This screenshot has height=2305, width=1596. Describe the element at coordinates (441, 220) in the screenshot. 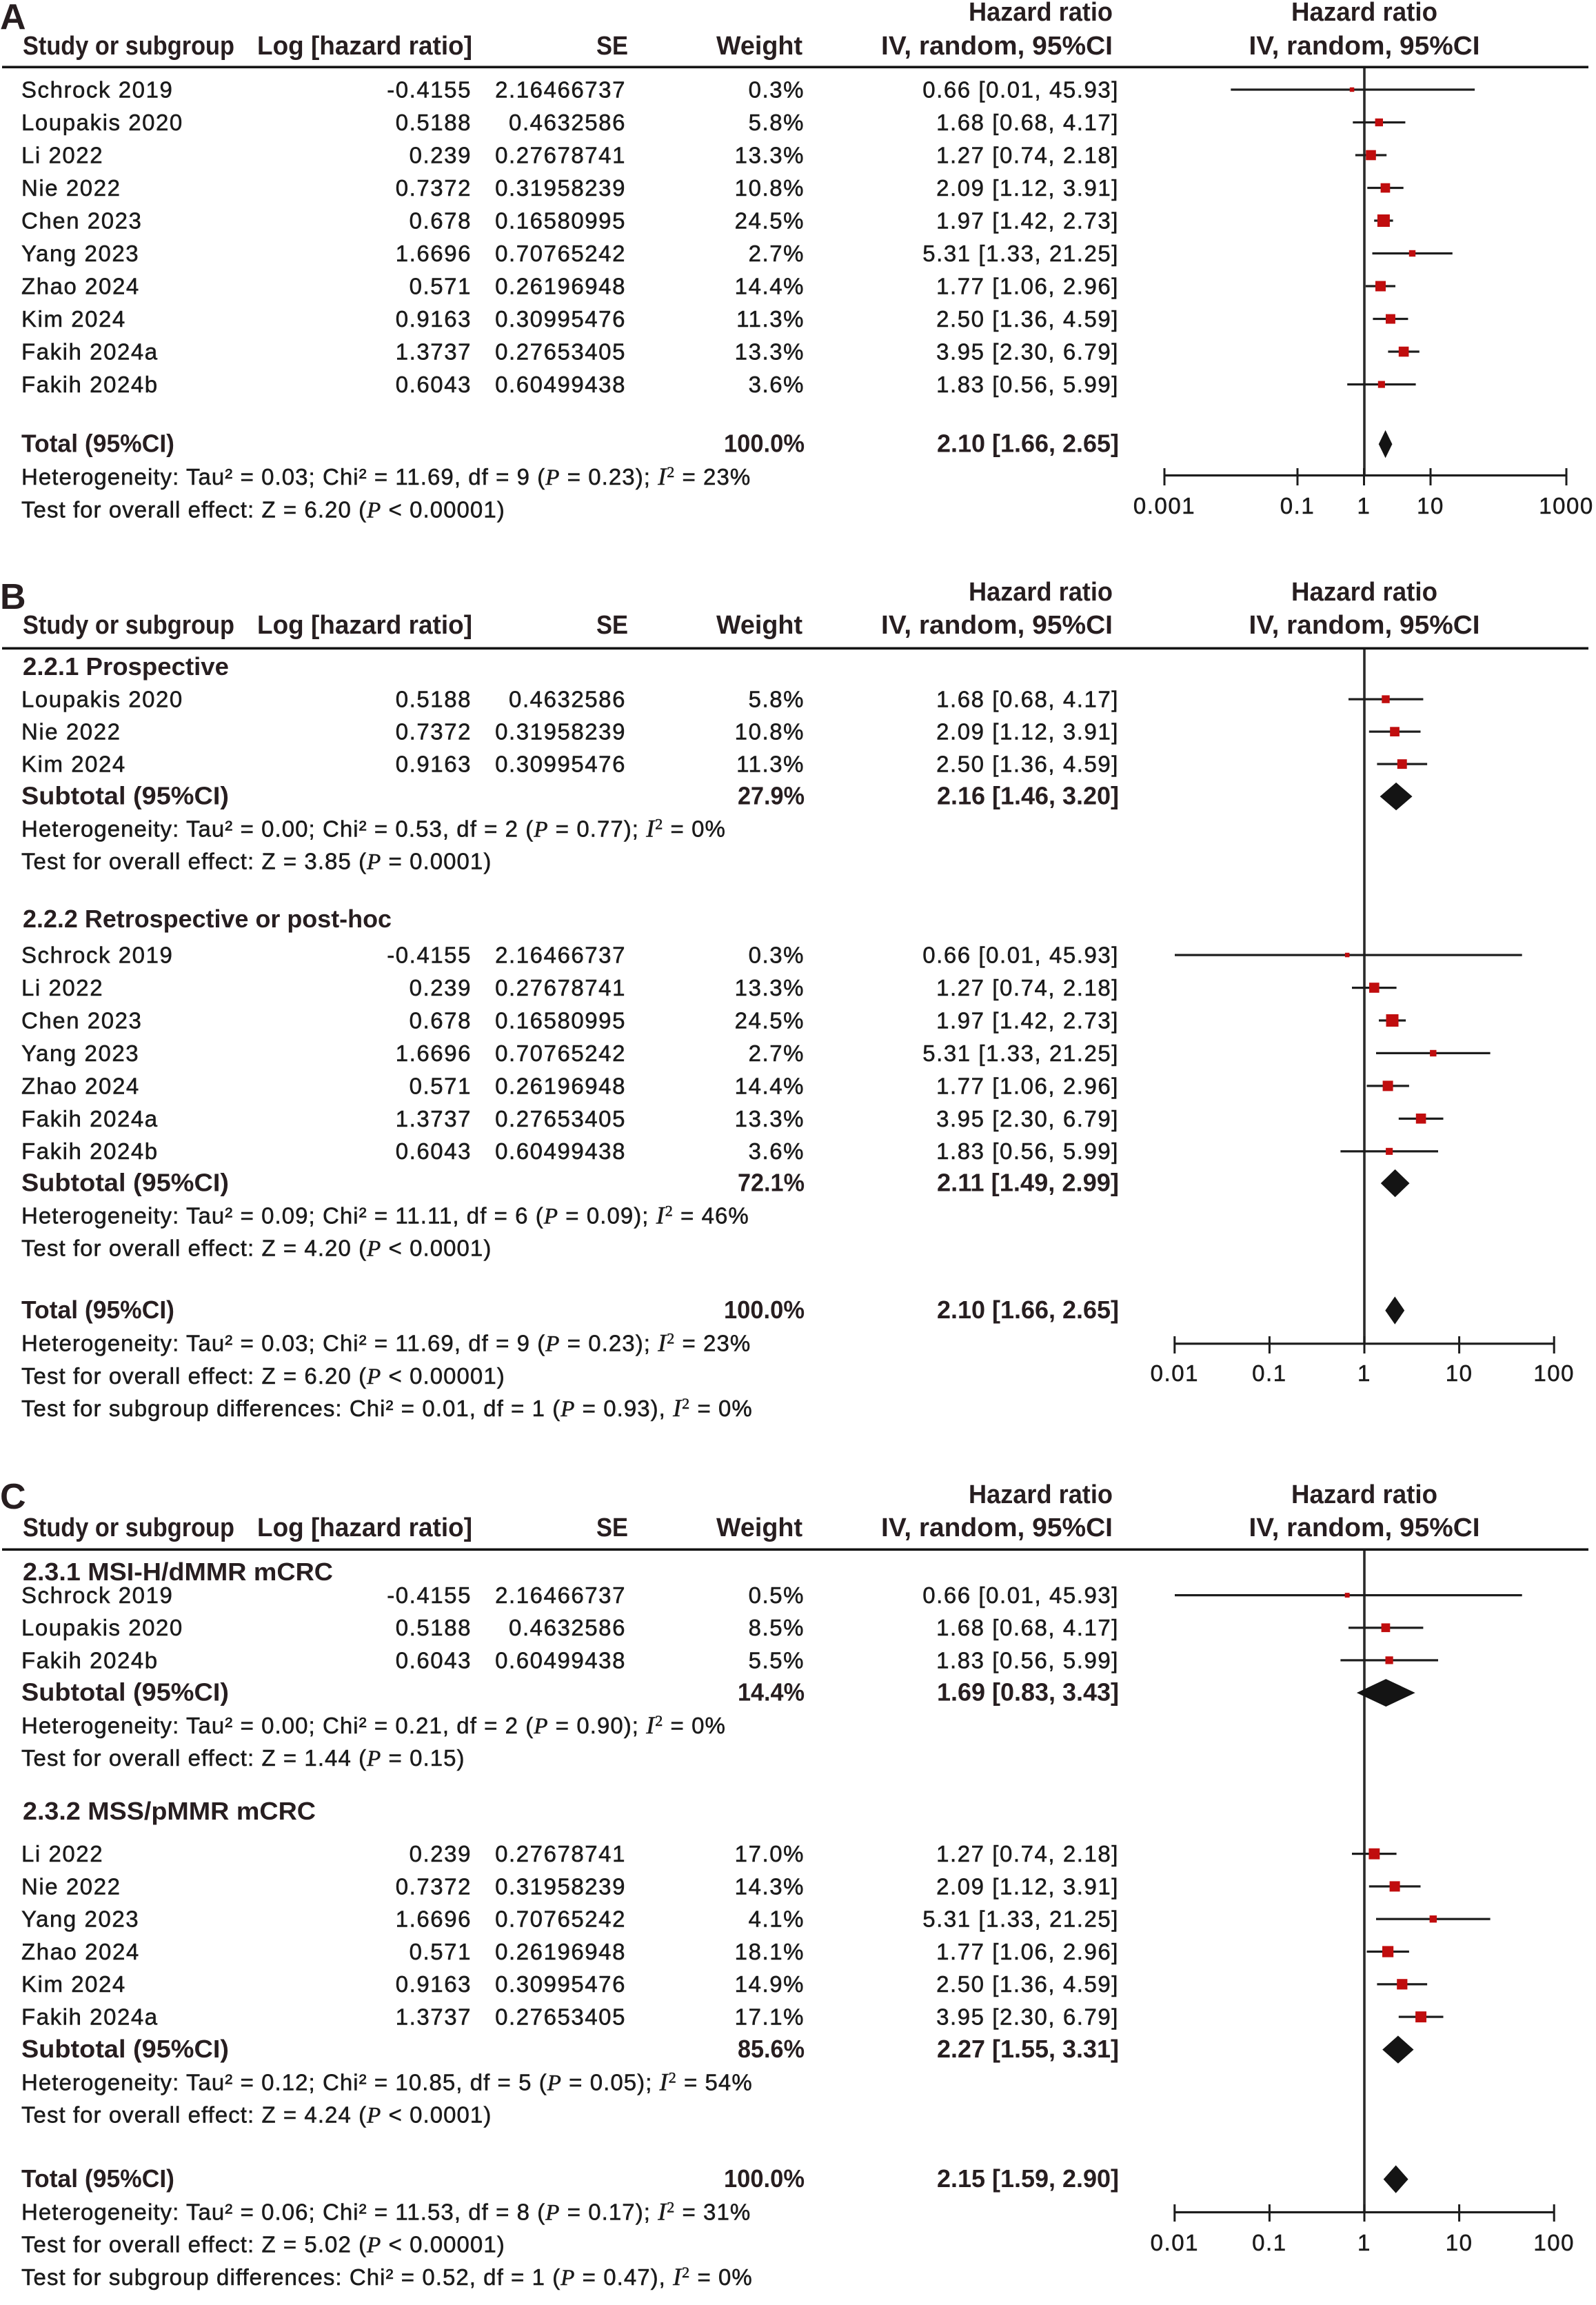

I see `svg-text: 0.678` at that location.